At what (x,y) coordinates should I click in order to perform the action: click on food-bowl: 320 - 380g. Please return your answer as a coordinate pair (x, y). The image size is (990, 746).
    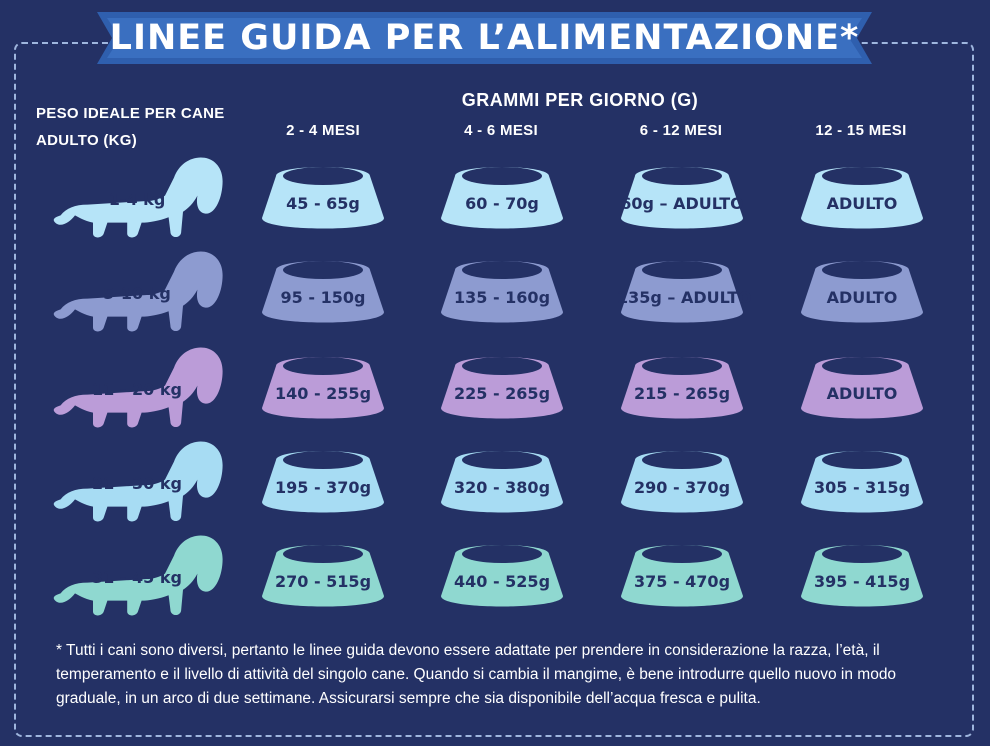
    Looking at the image, I should click on (502, 478).